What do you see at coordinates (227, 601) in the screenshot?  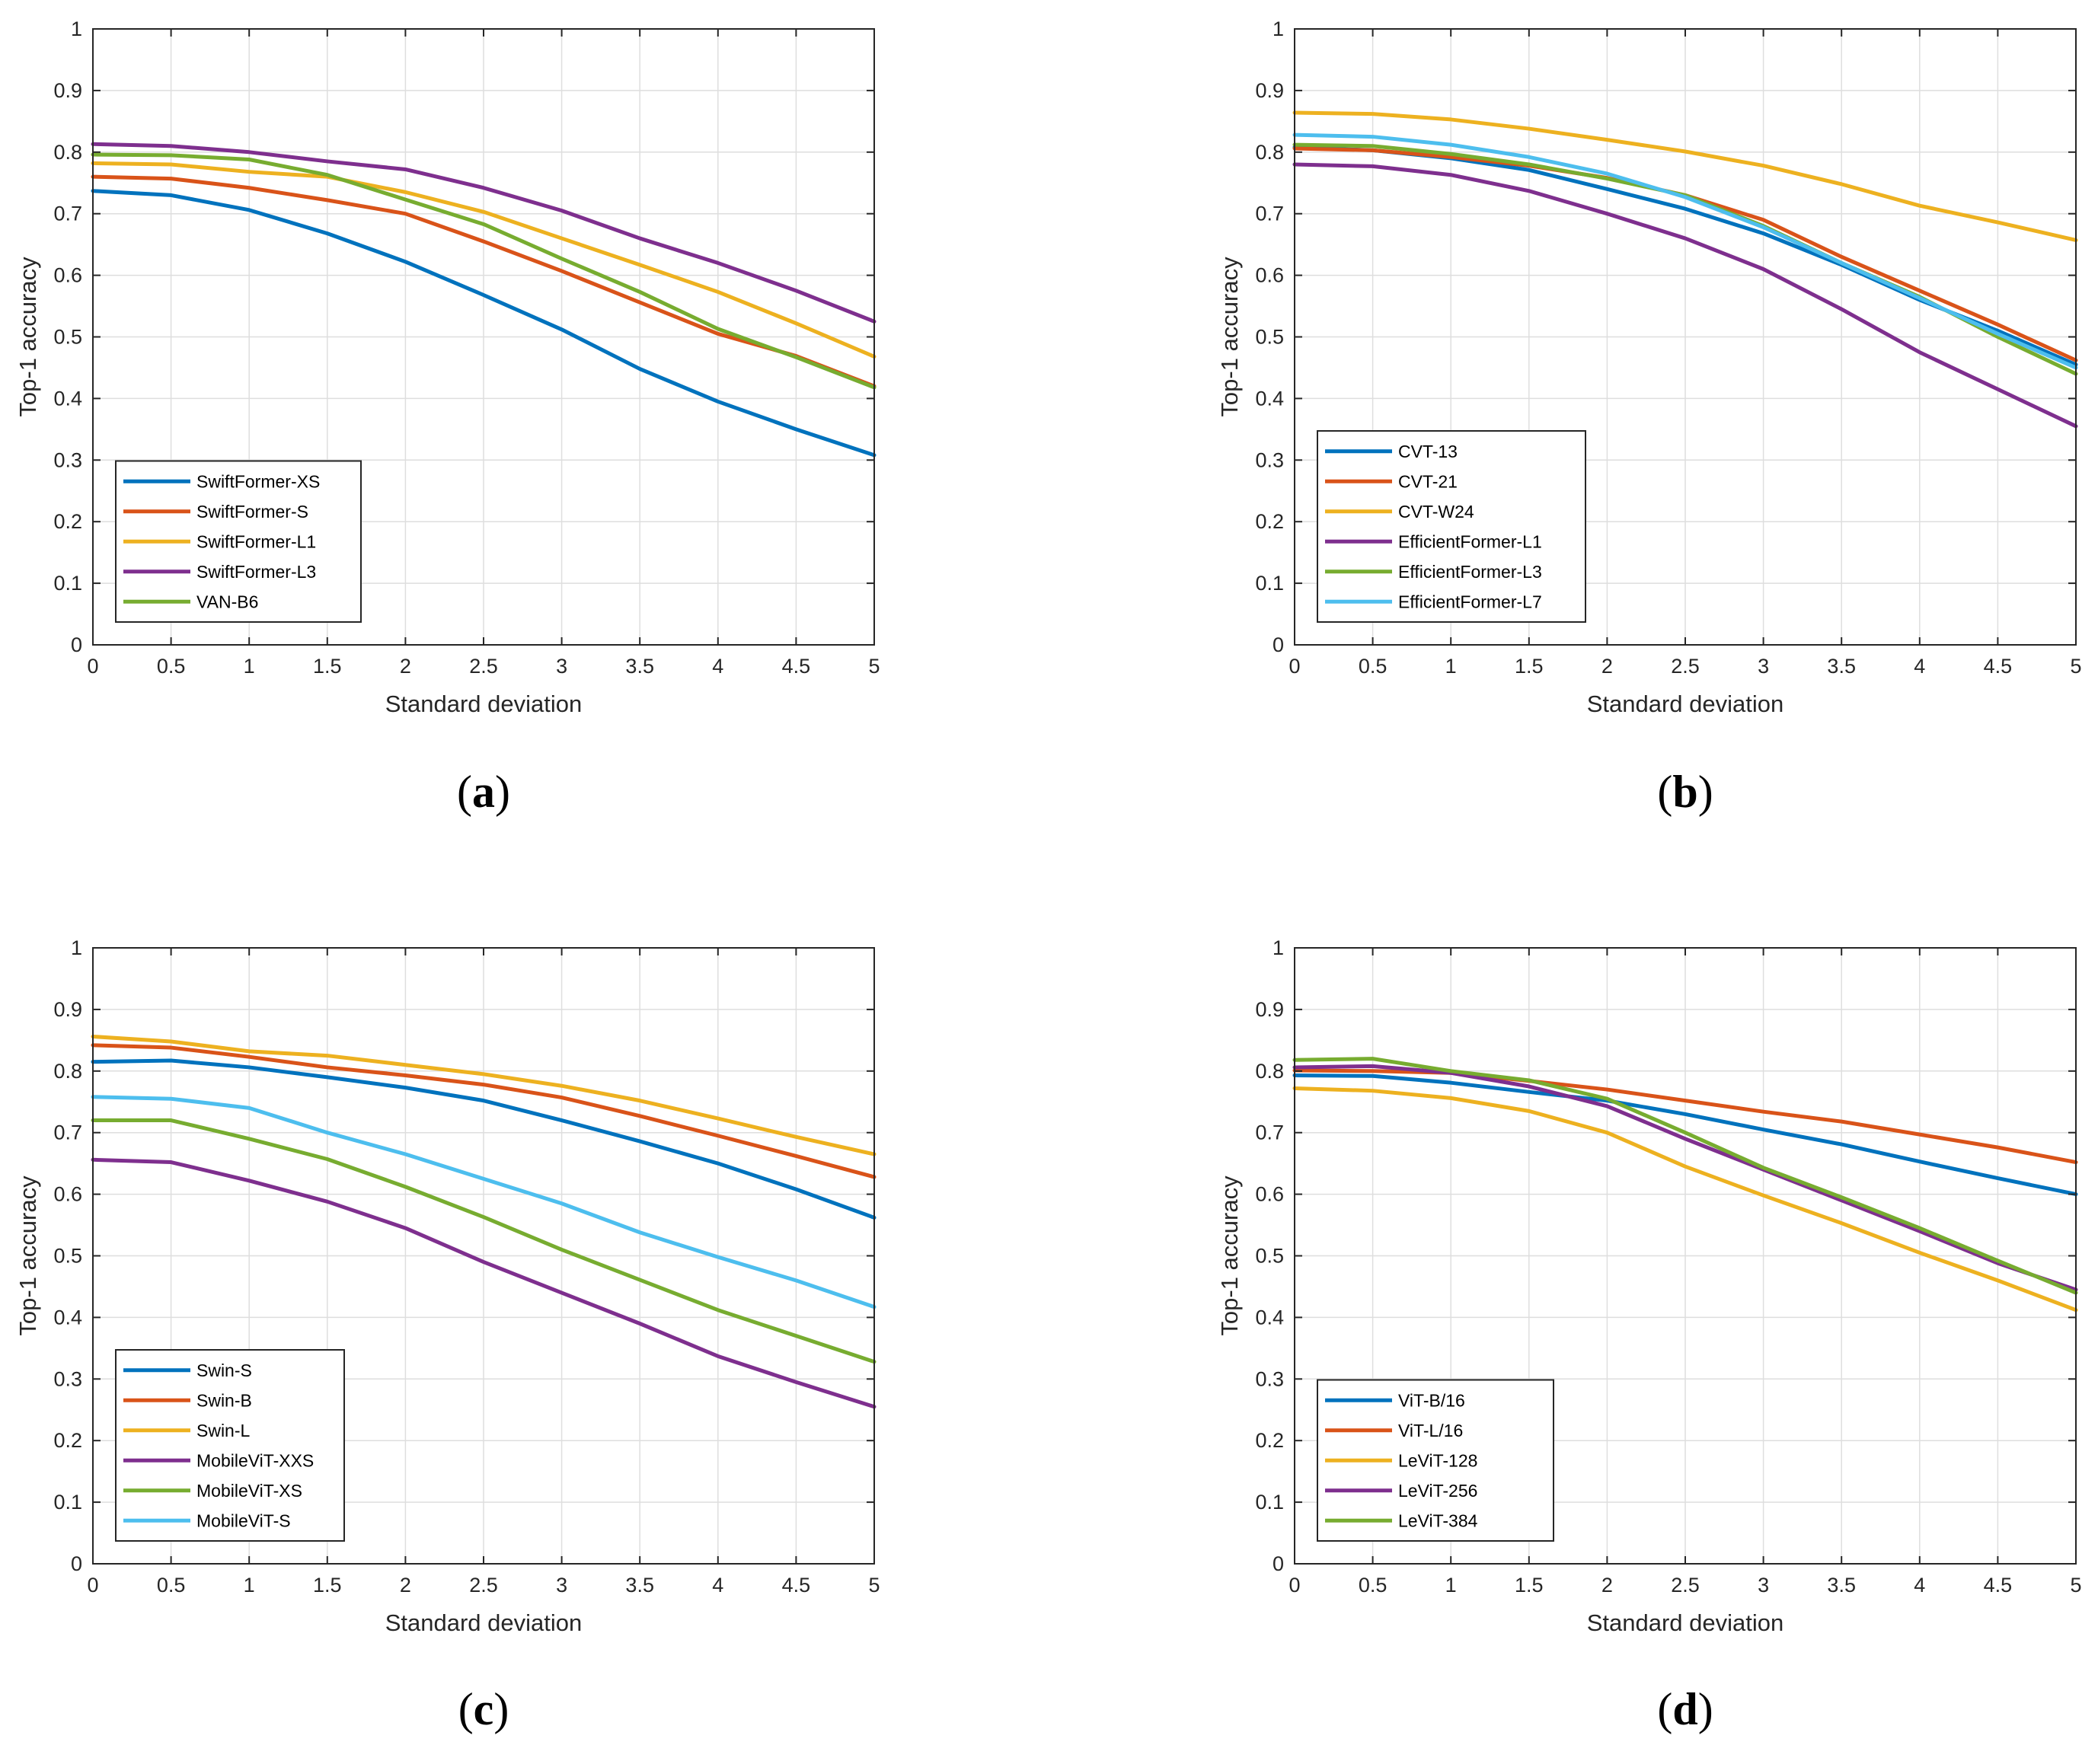 I see `legend-label: VAN-B6` at bounding box center [227, 601].